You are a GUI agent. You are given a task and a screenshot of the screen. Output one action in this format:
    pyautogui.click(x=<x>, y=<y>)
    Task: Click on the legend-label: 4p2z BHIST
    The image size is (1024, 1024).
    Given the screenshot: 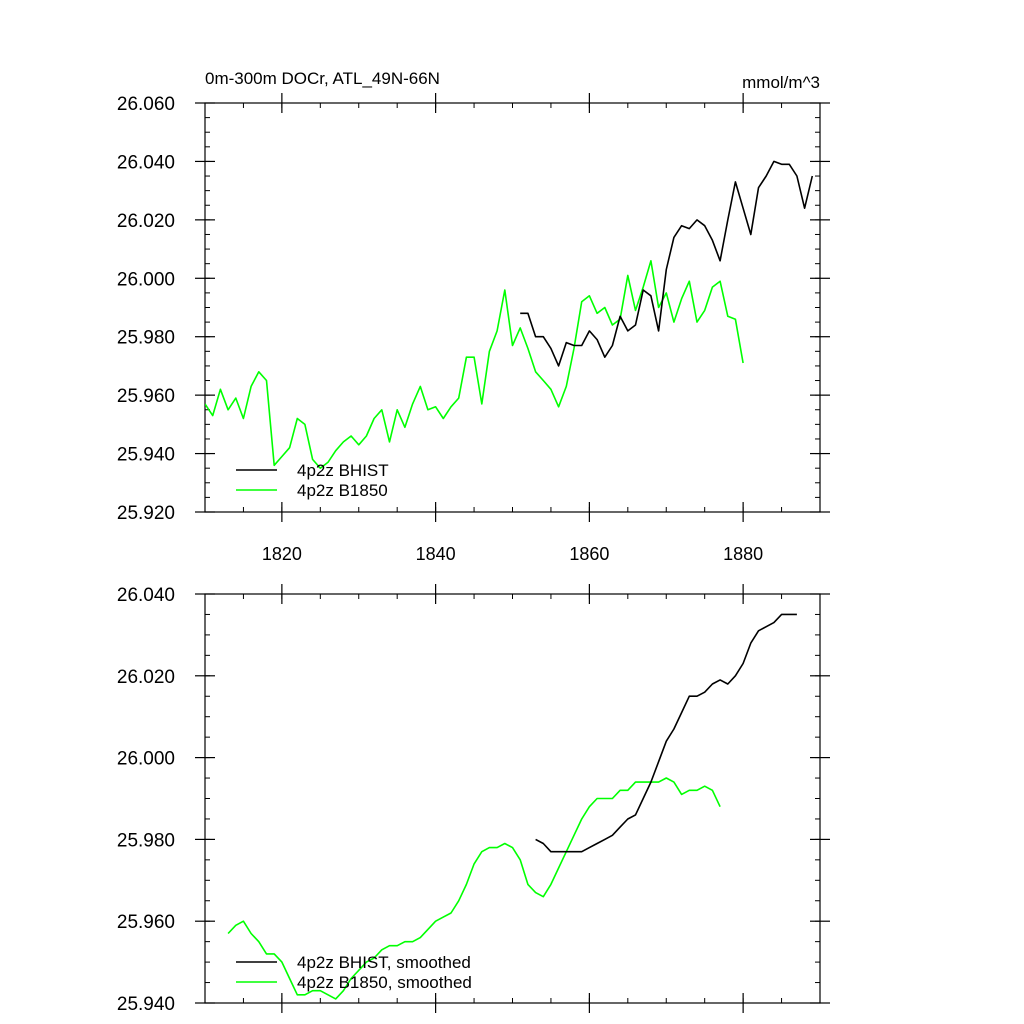 What is the action you would take?
    pyautogui.click(x=343, y=470)
    